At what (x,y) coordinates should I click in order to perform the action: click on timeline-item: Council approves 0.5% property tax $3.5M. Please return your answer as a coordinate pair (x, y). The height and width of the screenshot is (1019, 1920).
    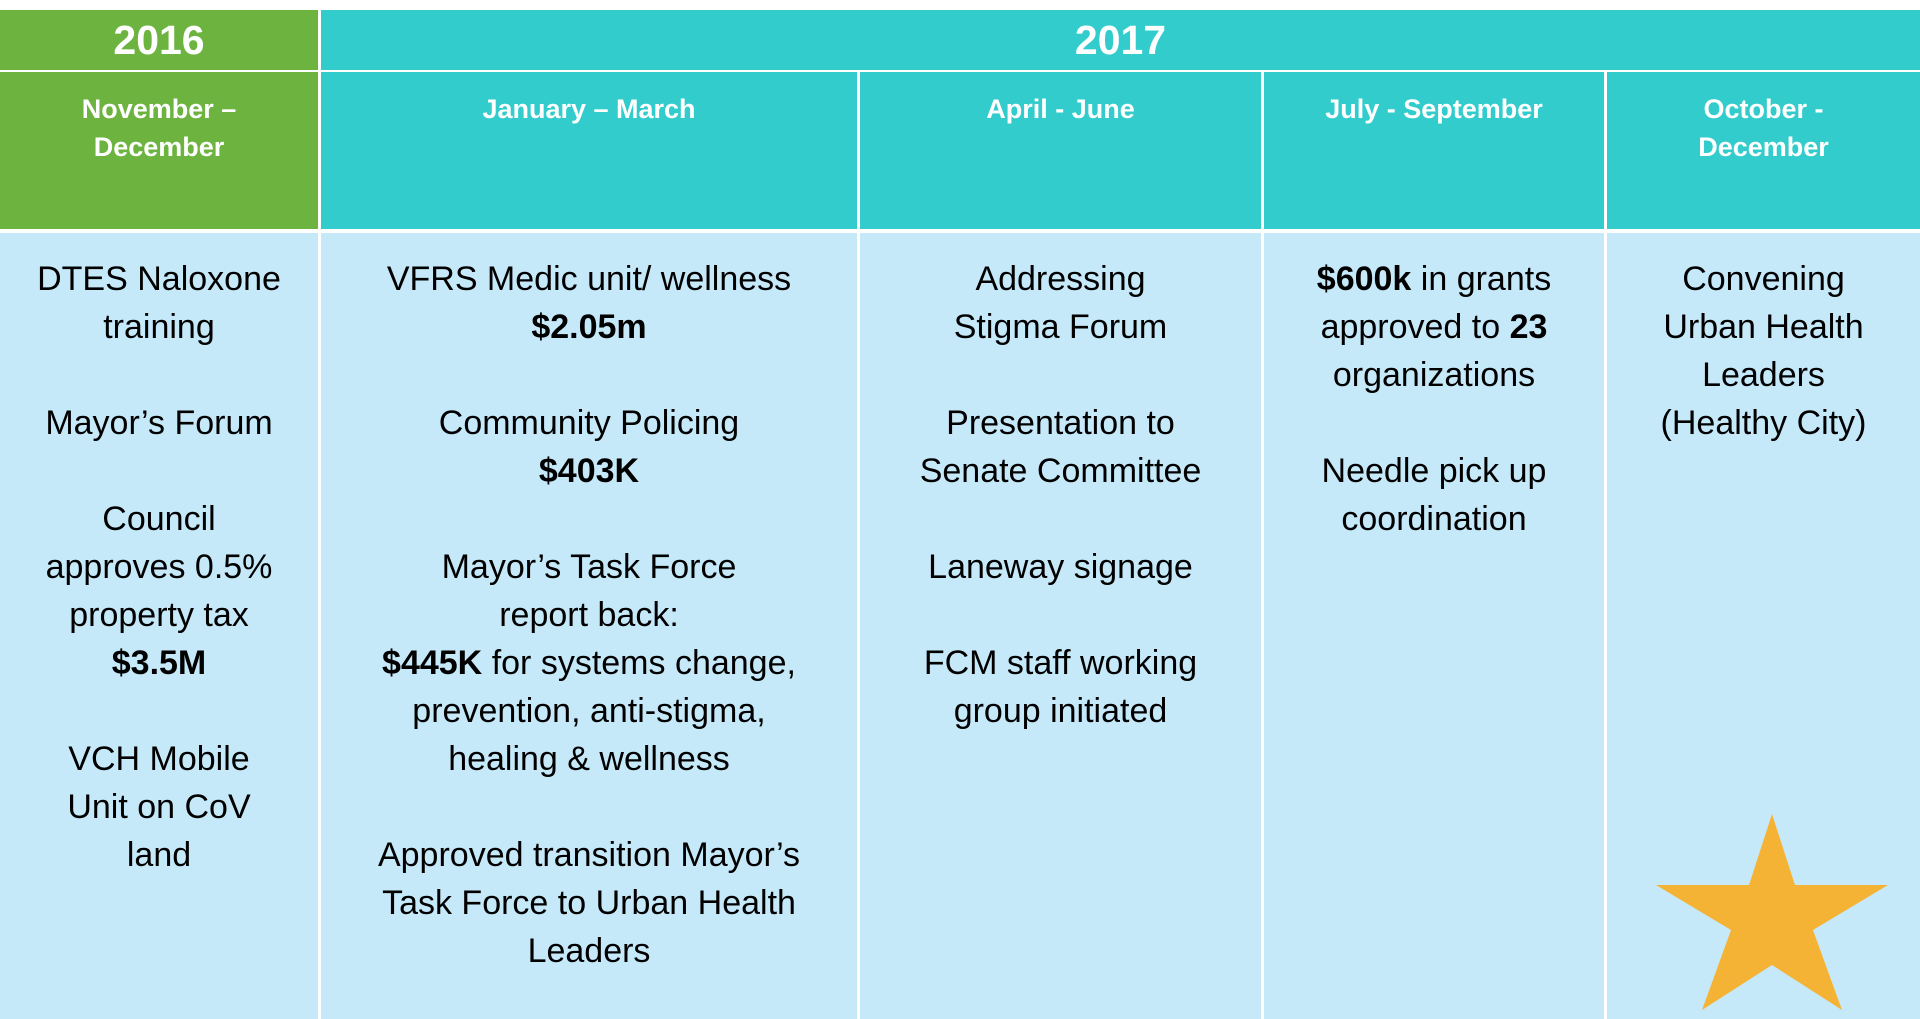
    Looking at the image, I should click on (159, 591).